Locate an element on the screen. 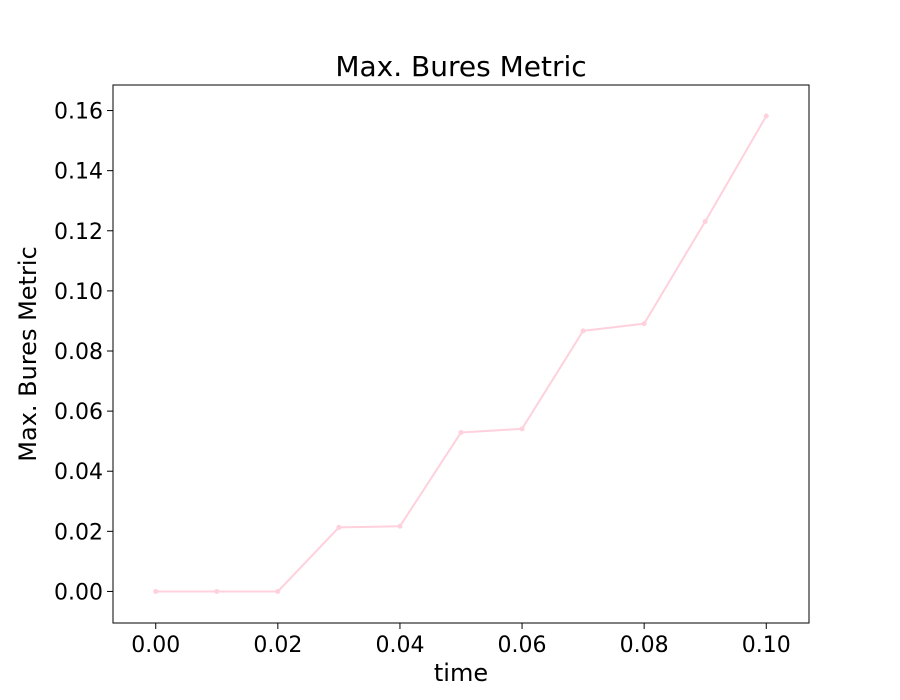 The image size is (900, 700). x-tick-label: 0.02 is located at coordinates (277, 645).